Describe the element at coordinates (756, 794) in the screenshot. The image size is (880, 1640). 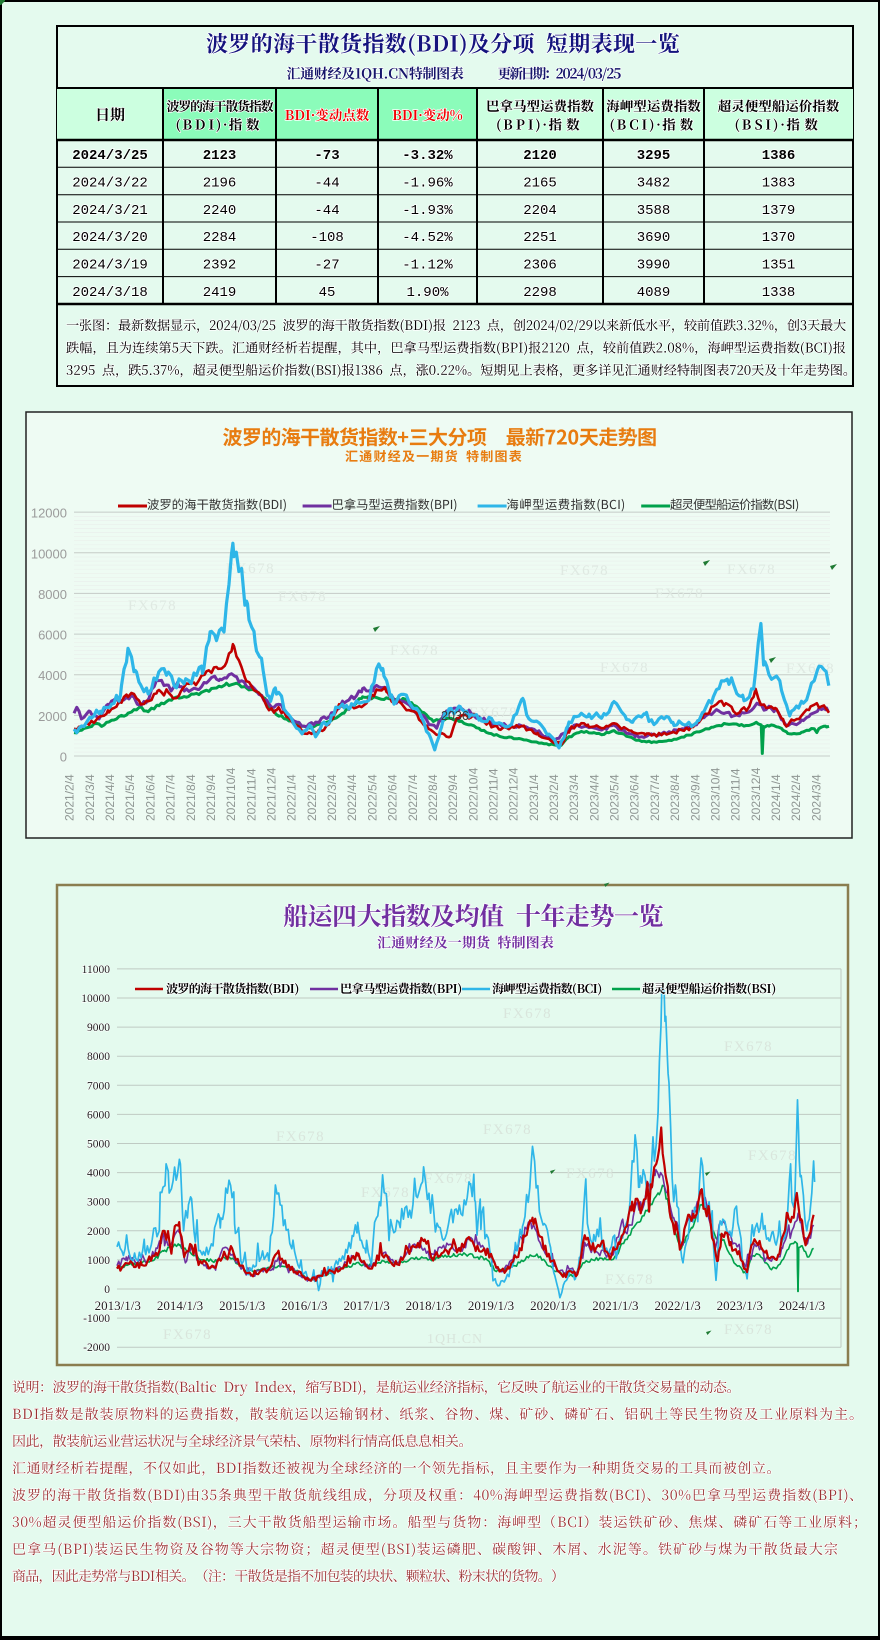
I see `svg-text: 2023/12/4` at that location.